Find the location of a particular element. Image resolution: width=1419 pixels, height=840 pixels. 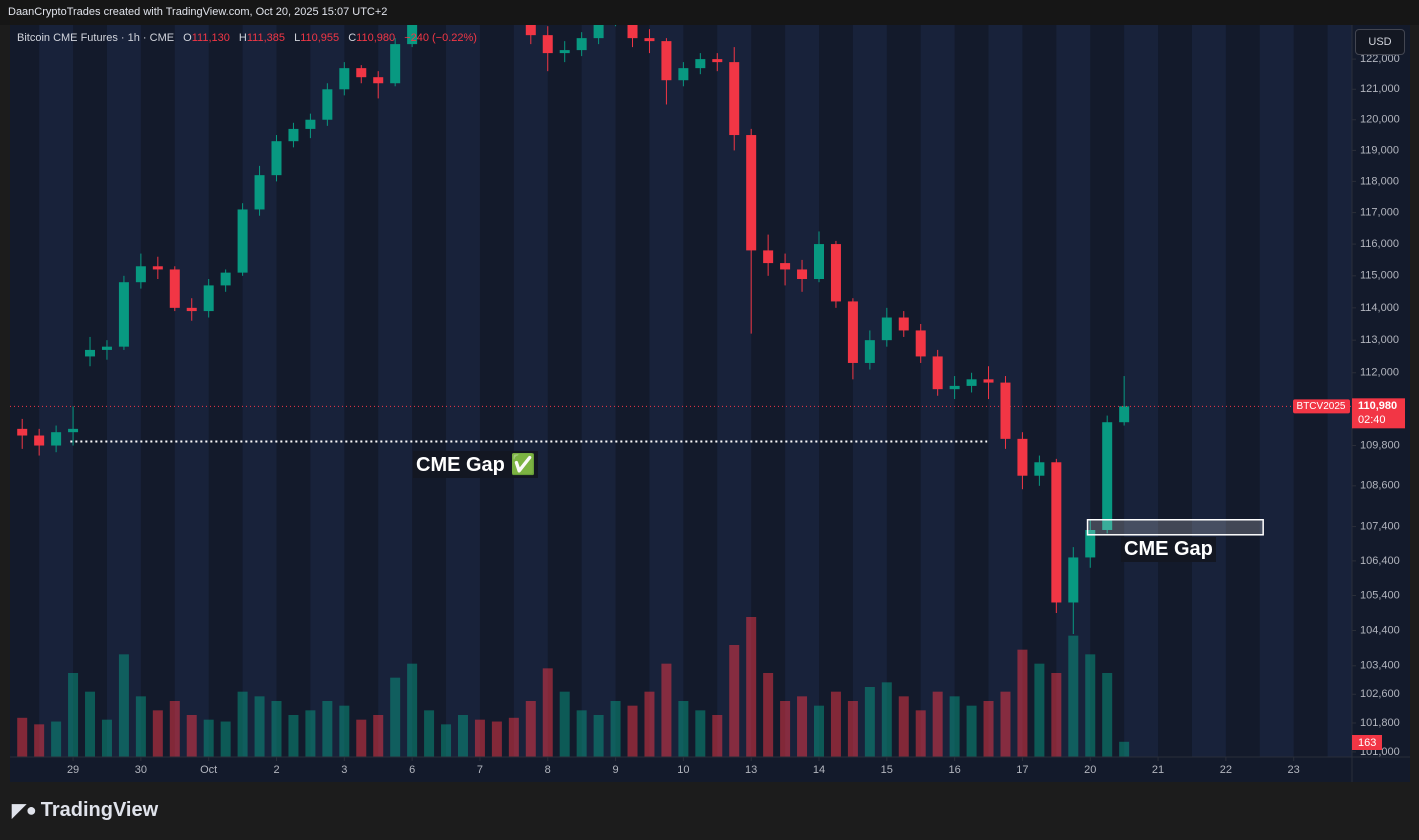

x-tick-label: Oct is located at coordinates (208, 770).